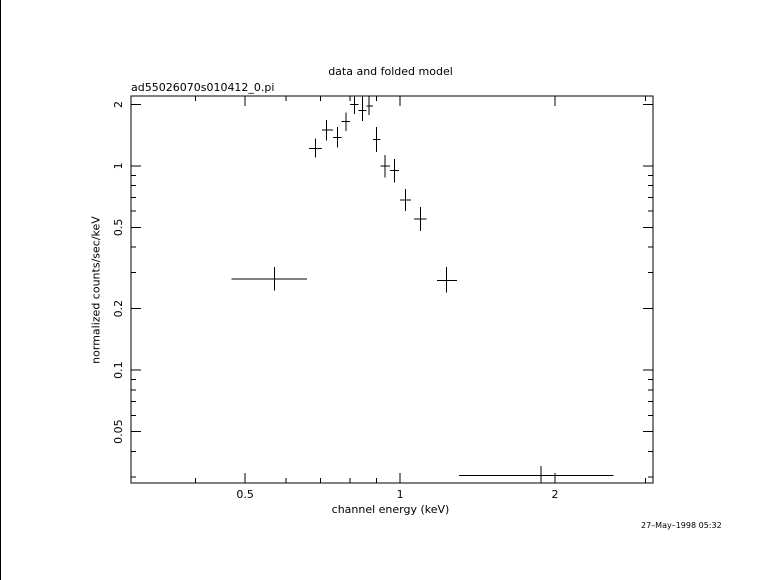 This screenshot has height=580, width=781. I want to click on y-tick-label: 2, so click(118, 104).